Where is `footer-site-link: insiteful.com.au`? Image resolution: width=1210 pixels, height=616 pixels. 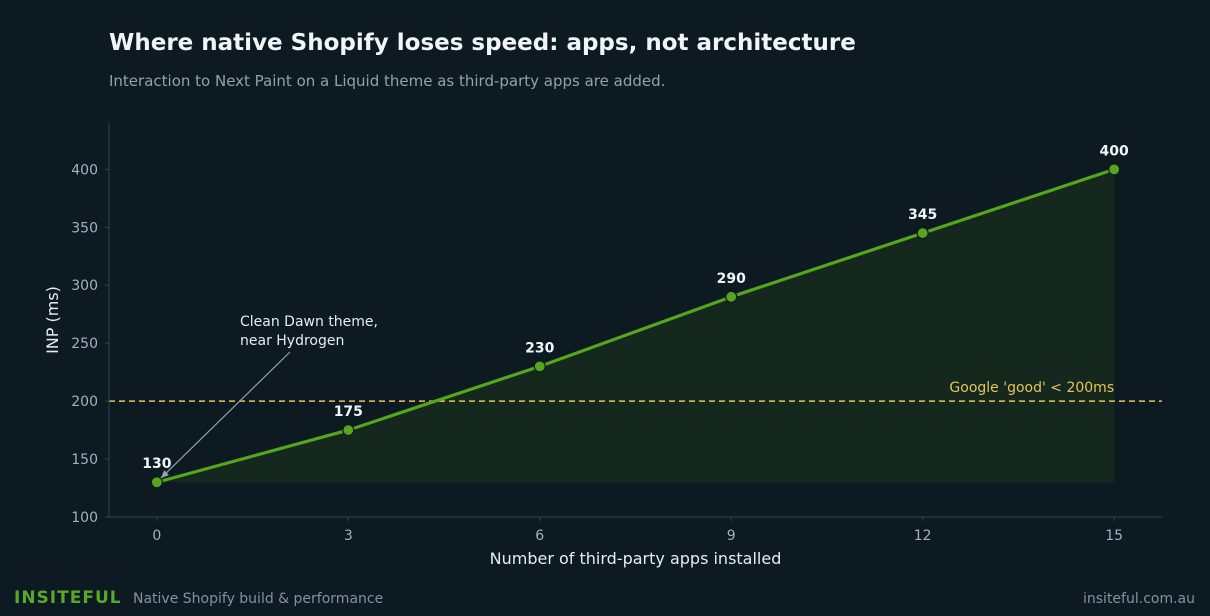
footer-site-link: insiteful.com.au is located at coordinates (1139, 599).